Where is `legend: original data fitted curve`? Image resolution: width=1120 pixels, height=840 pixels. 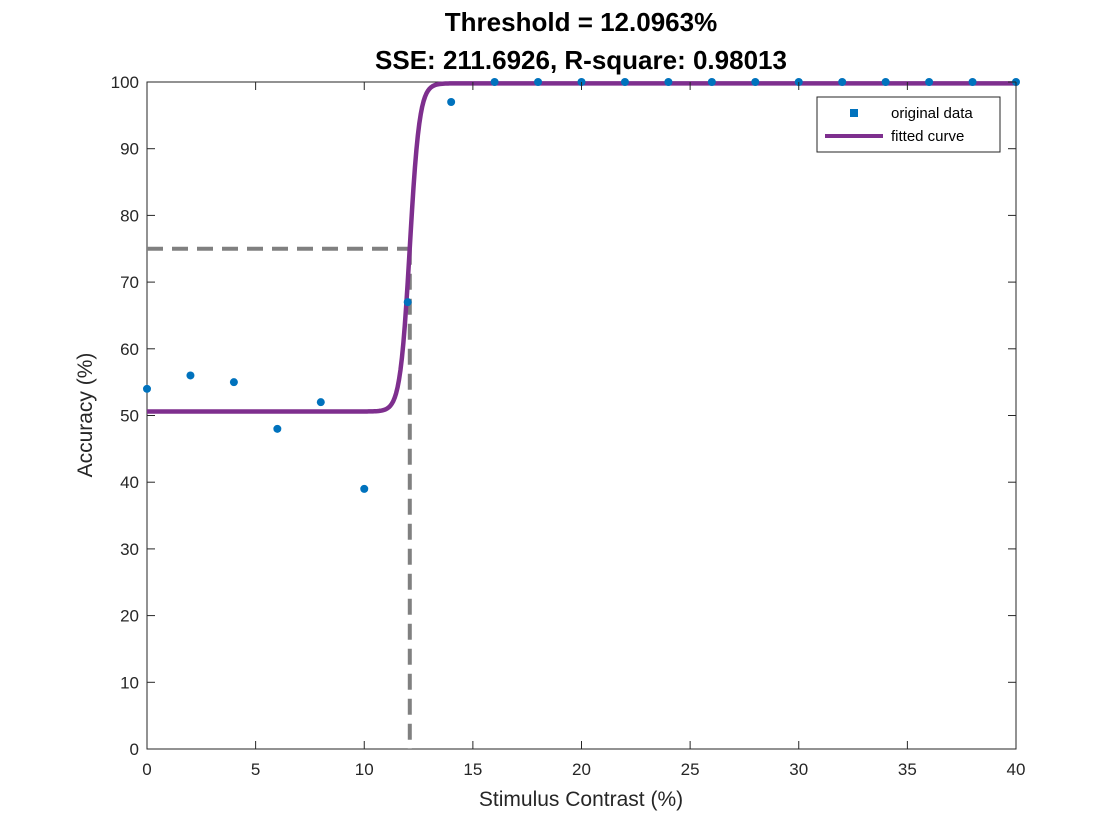 legend: original data fitted curve is located at coordinates (908, 124).